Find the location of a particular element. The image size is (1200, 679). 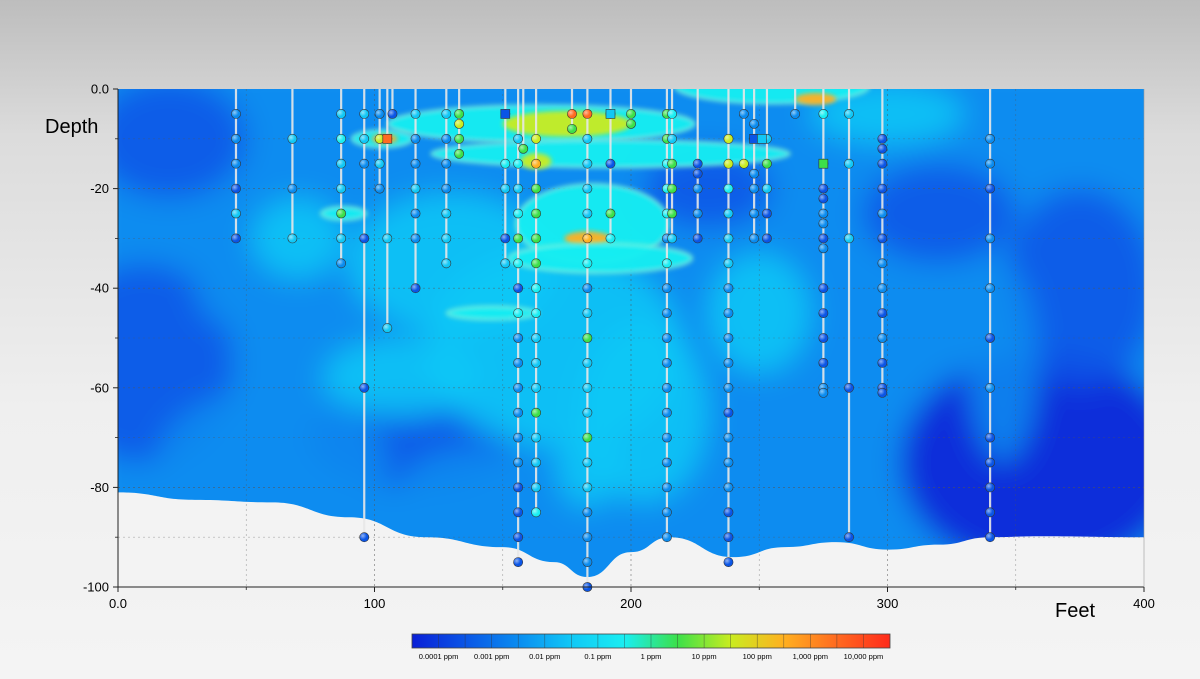

ground-surface is located at coordinates (631, 539).